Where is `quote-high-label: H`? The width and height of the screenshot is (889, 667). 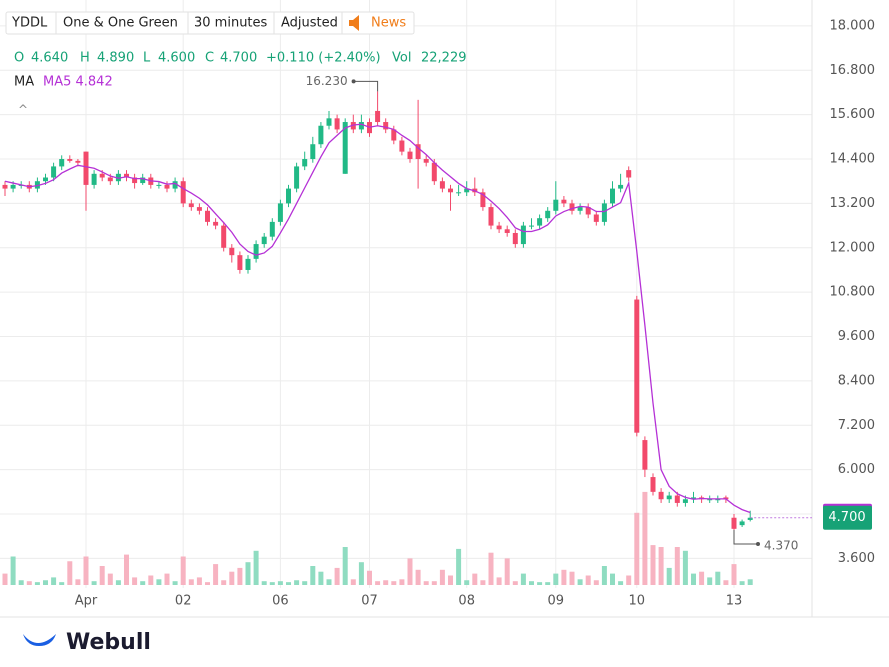
quote-high-label: H is located at coordinates (85, 58).